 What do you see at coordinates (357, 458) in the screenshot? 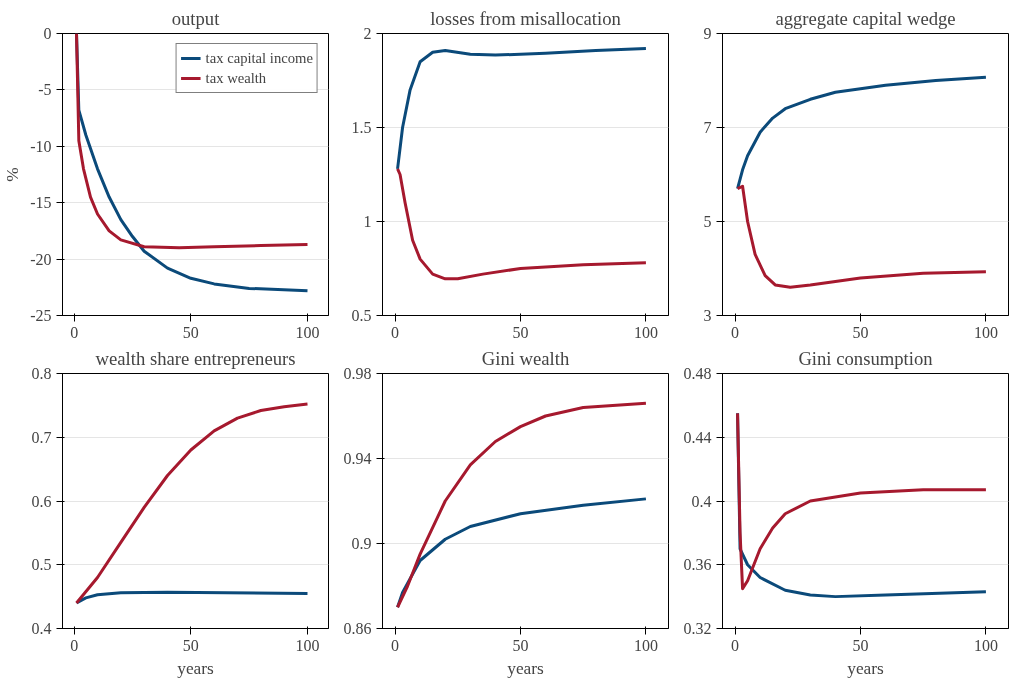
I see `y-tick-label: 0.94` at bounding box center [357, 458].